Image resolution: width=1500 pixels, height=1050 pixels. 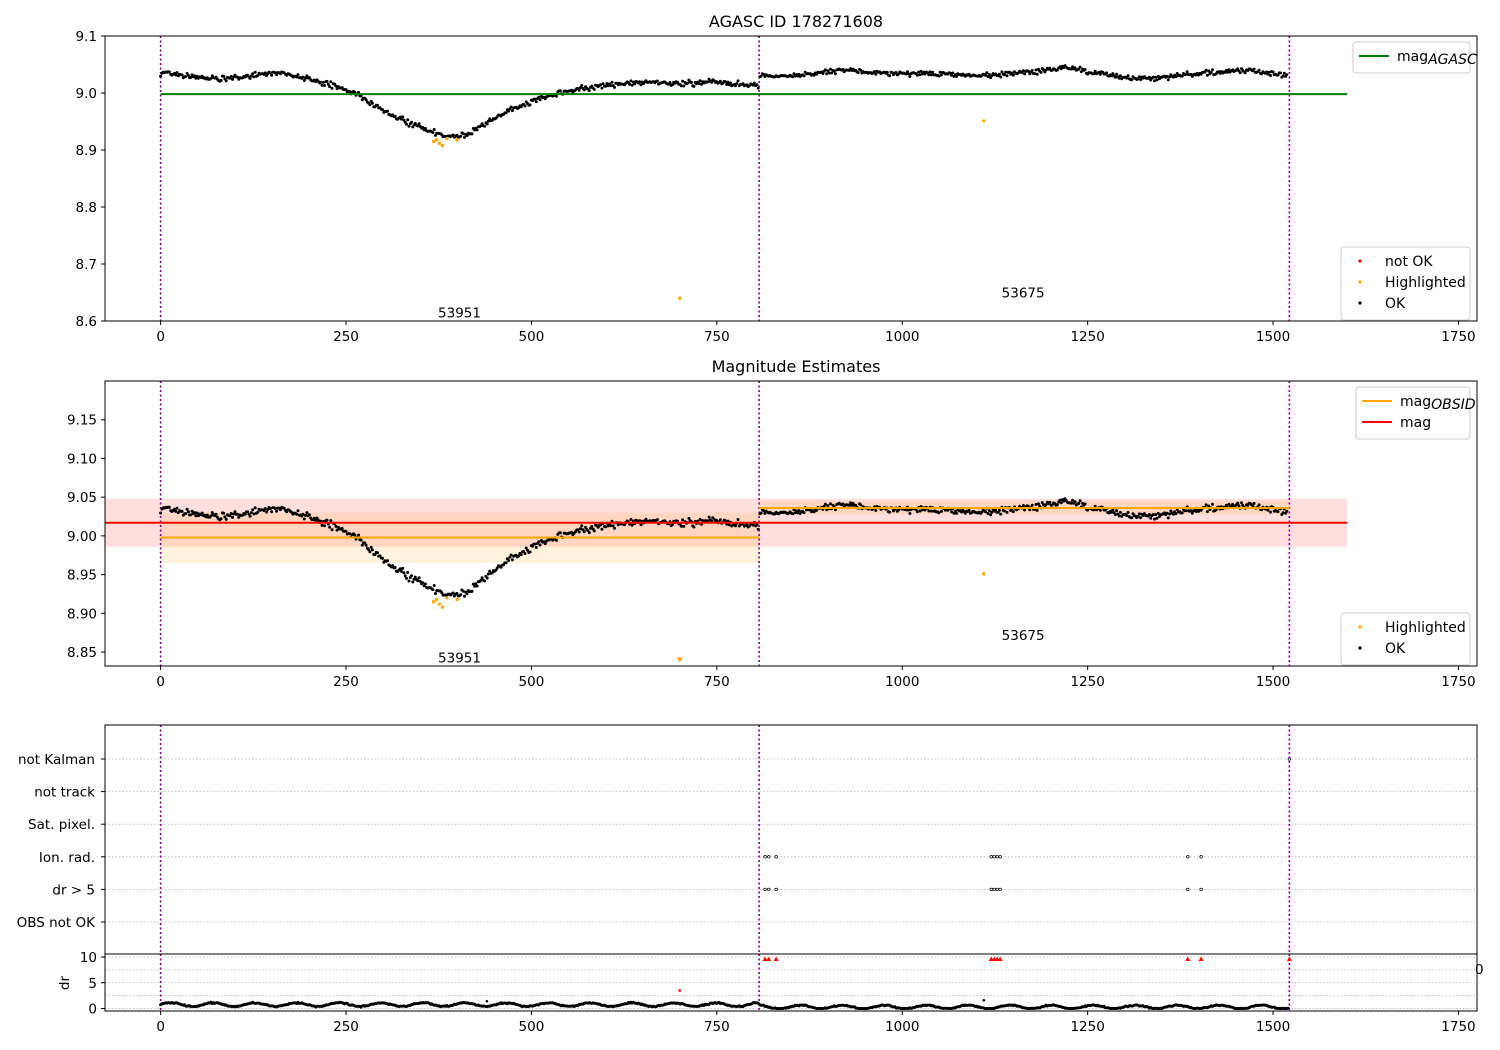 What do you see at coordinates (57, 923) in the screenshot?
I see `flag-category-label: OBS not OK` at bounding box center [57, 923].